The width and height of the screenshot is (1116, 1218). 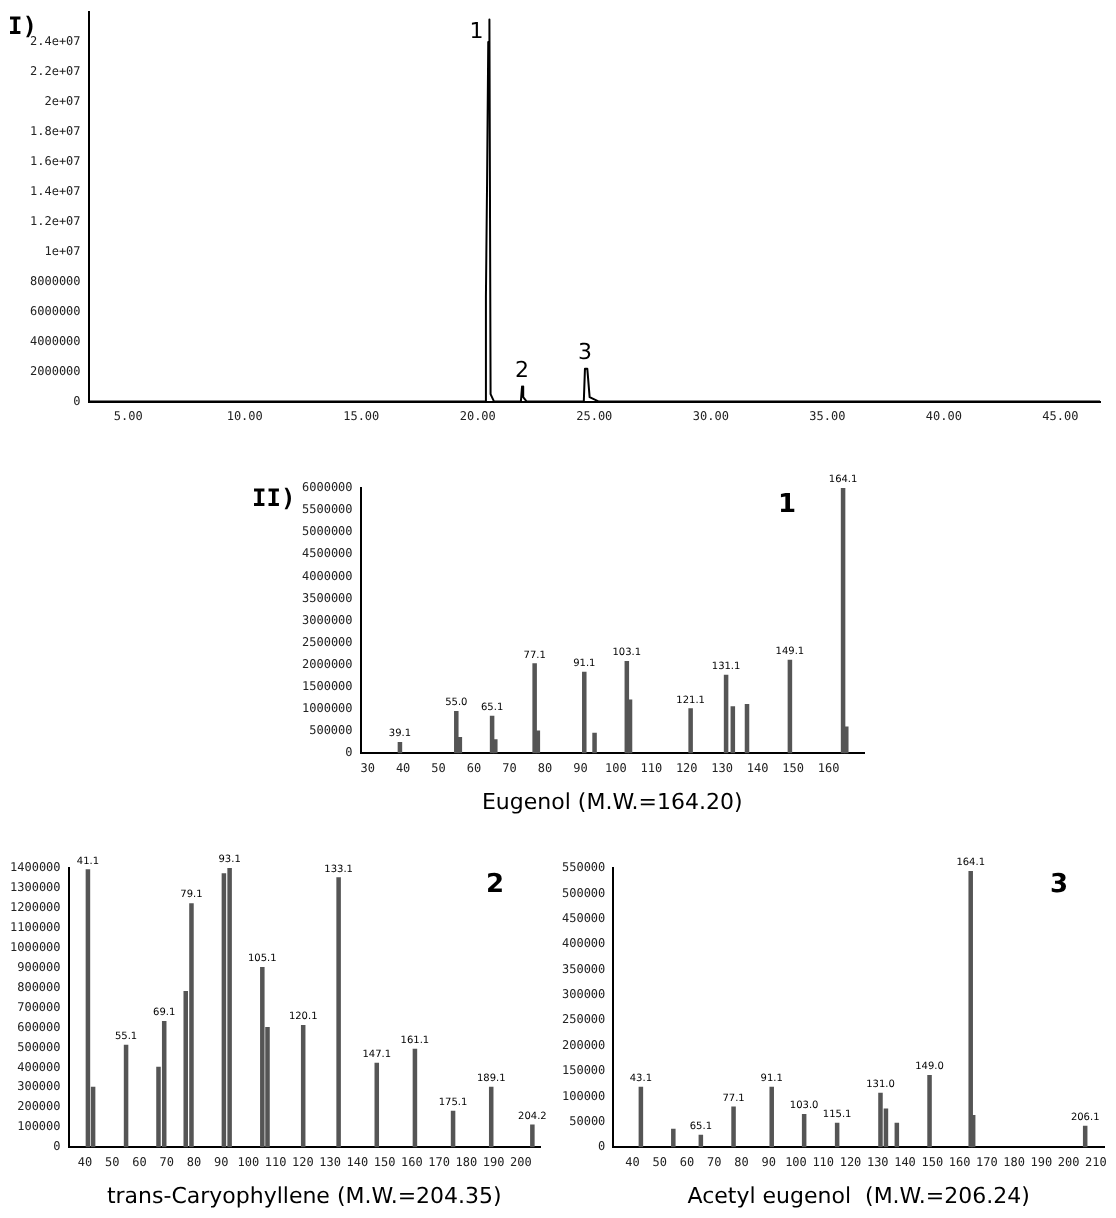 What do you see at coordinates (274, 498) in the screenshot?
I see `chart-title: II)` at bounding box center [274, 498].